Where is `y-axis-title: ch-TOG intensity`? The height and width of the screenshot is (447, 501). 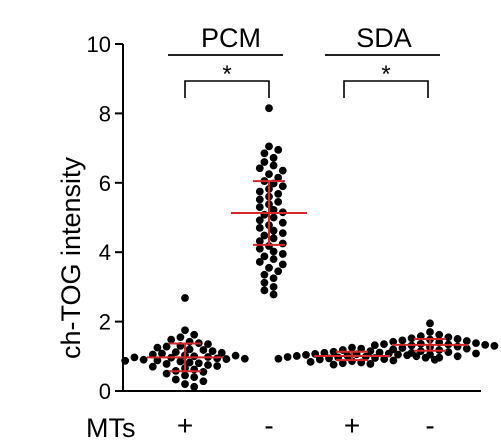 y-axis-title: ch-TOG intensity is located at coordinates (71, 257).